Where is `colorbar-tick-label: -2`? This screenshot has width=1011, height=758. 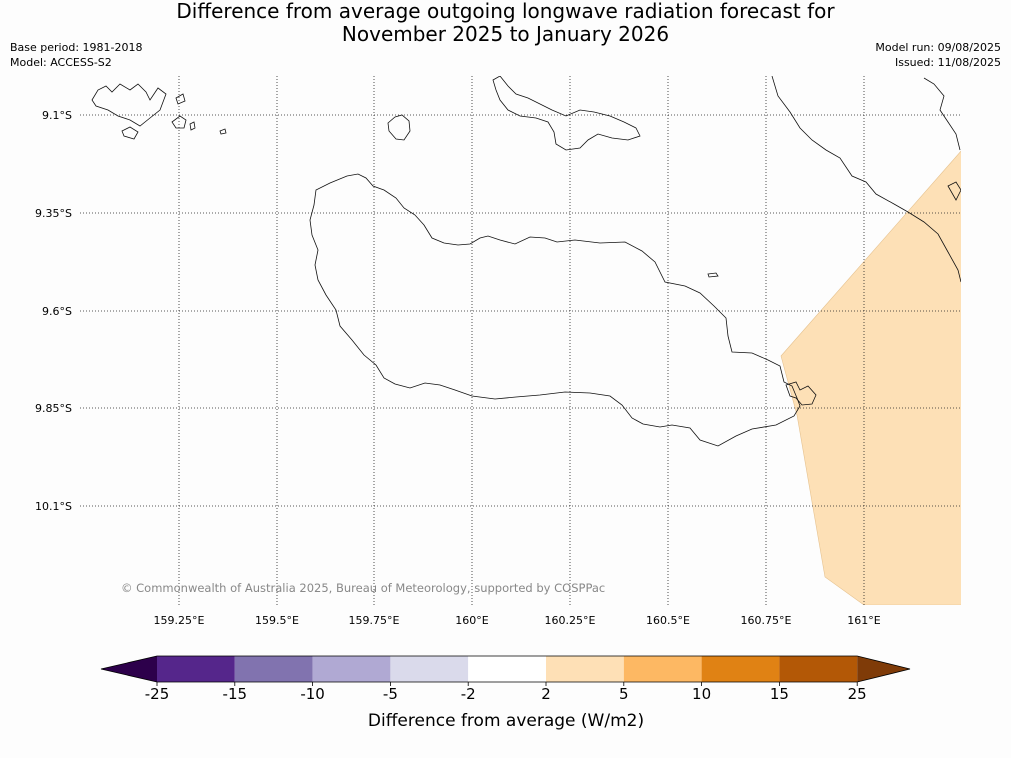 colorbar-tick-label: -2 is located at coordinates (468, 694).